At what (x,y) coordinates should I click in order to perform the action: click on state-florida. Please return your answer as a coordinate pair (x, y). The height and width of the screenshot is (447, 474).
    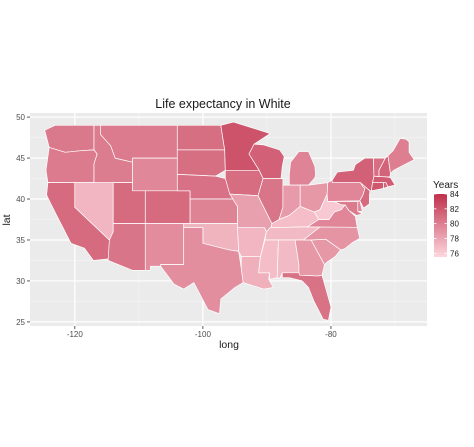
    Looking at the image, I should click on (306, 296).